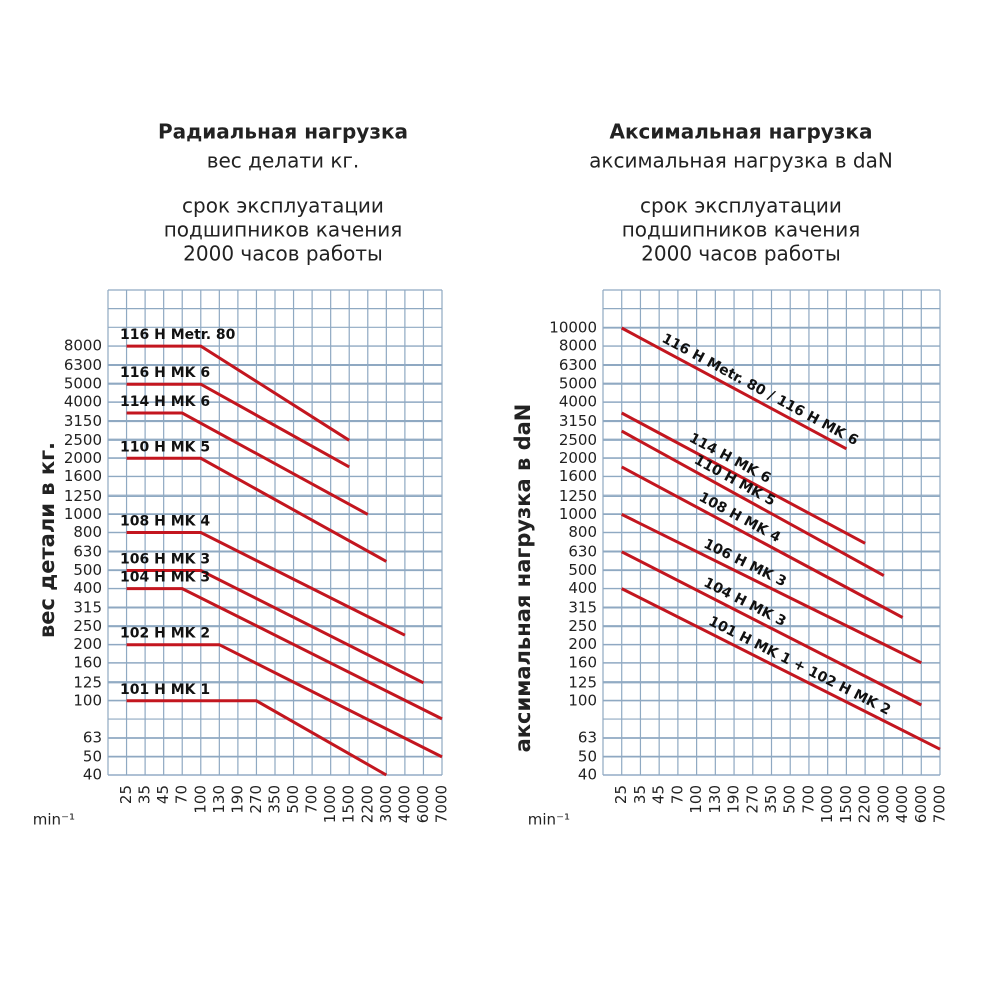 The height and width of the screenshot is (1000, 1000). What do you see at coordinates (582, 588) in the screenshot?
I see `y-tick-label: 400` at bounding box center [582, 588].